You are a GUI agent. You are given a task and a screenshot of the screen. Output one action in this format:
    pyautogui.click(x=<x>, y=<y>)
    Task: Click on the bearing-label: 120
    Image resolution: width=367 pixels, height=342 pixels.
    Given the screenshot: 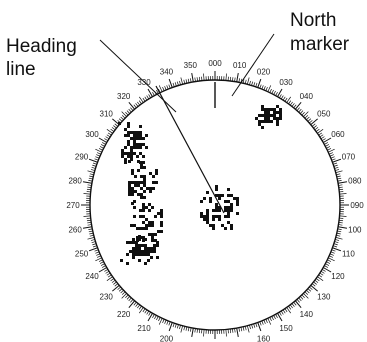 What is the action you would take?
    pyautogui.click(x=338, y=276)
    